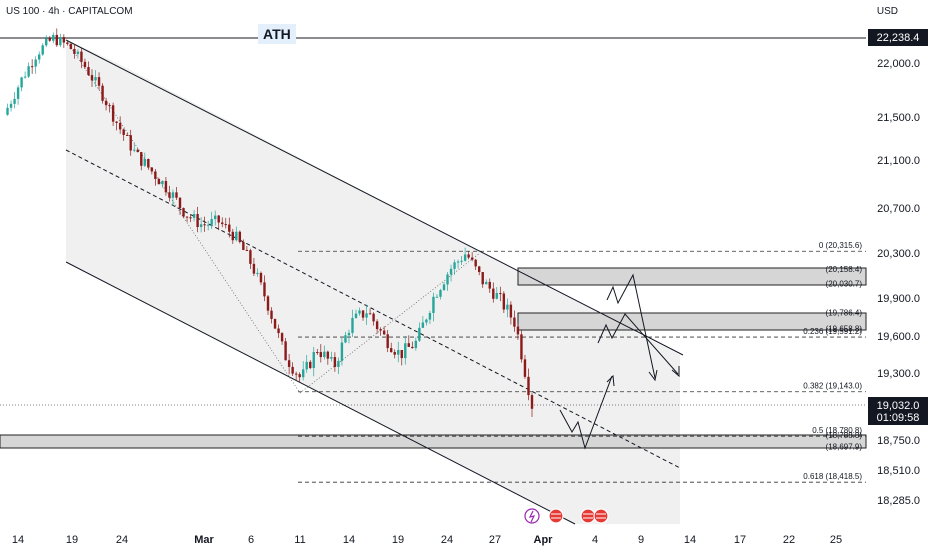 The image size is (932, 550). I want to click on time-axis-label: Apr, so click(544, 540).